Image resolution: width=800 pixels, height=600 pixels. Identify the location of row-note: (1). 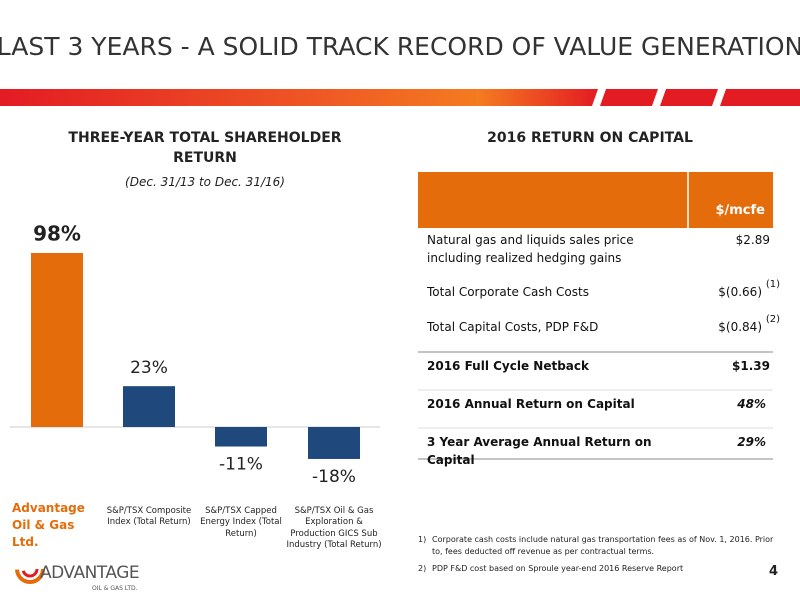
(772, 284).